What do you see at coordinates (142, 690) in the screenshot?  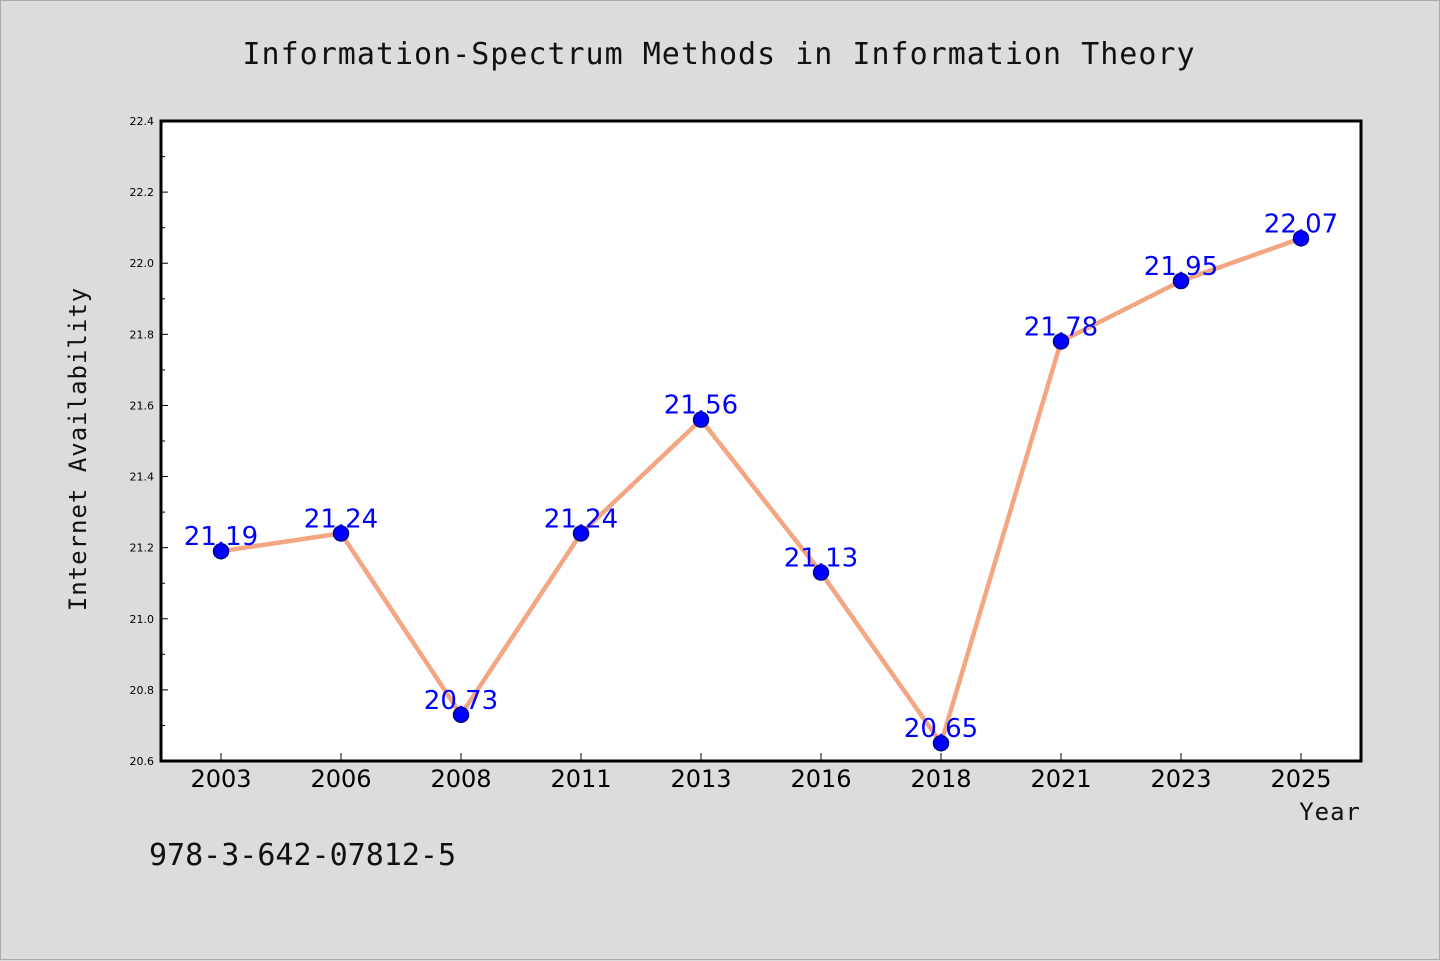 I see `y-tick-label: 20.8` at bounding box center [142, 690].